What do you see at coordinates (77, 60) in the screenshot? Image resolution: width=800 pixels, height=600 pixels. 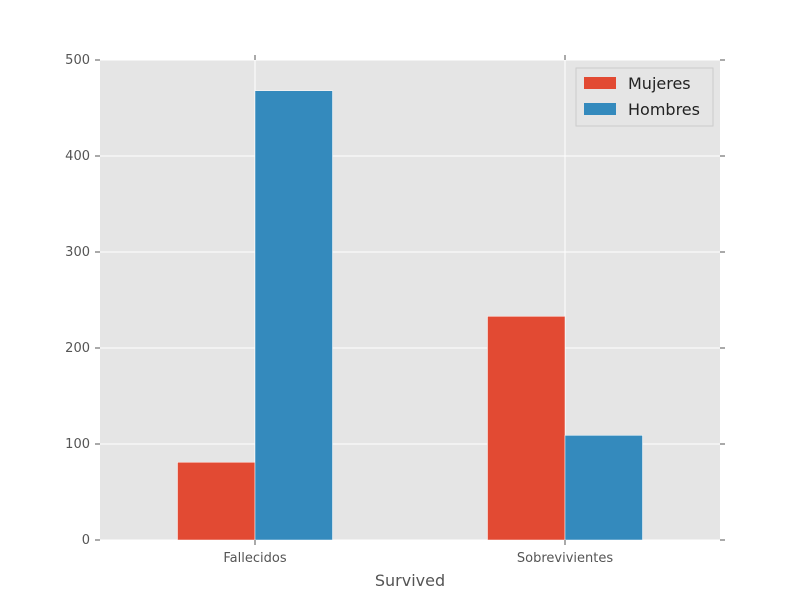 I see `y-tick-label: 500` at bounding box center [77, 60].